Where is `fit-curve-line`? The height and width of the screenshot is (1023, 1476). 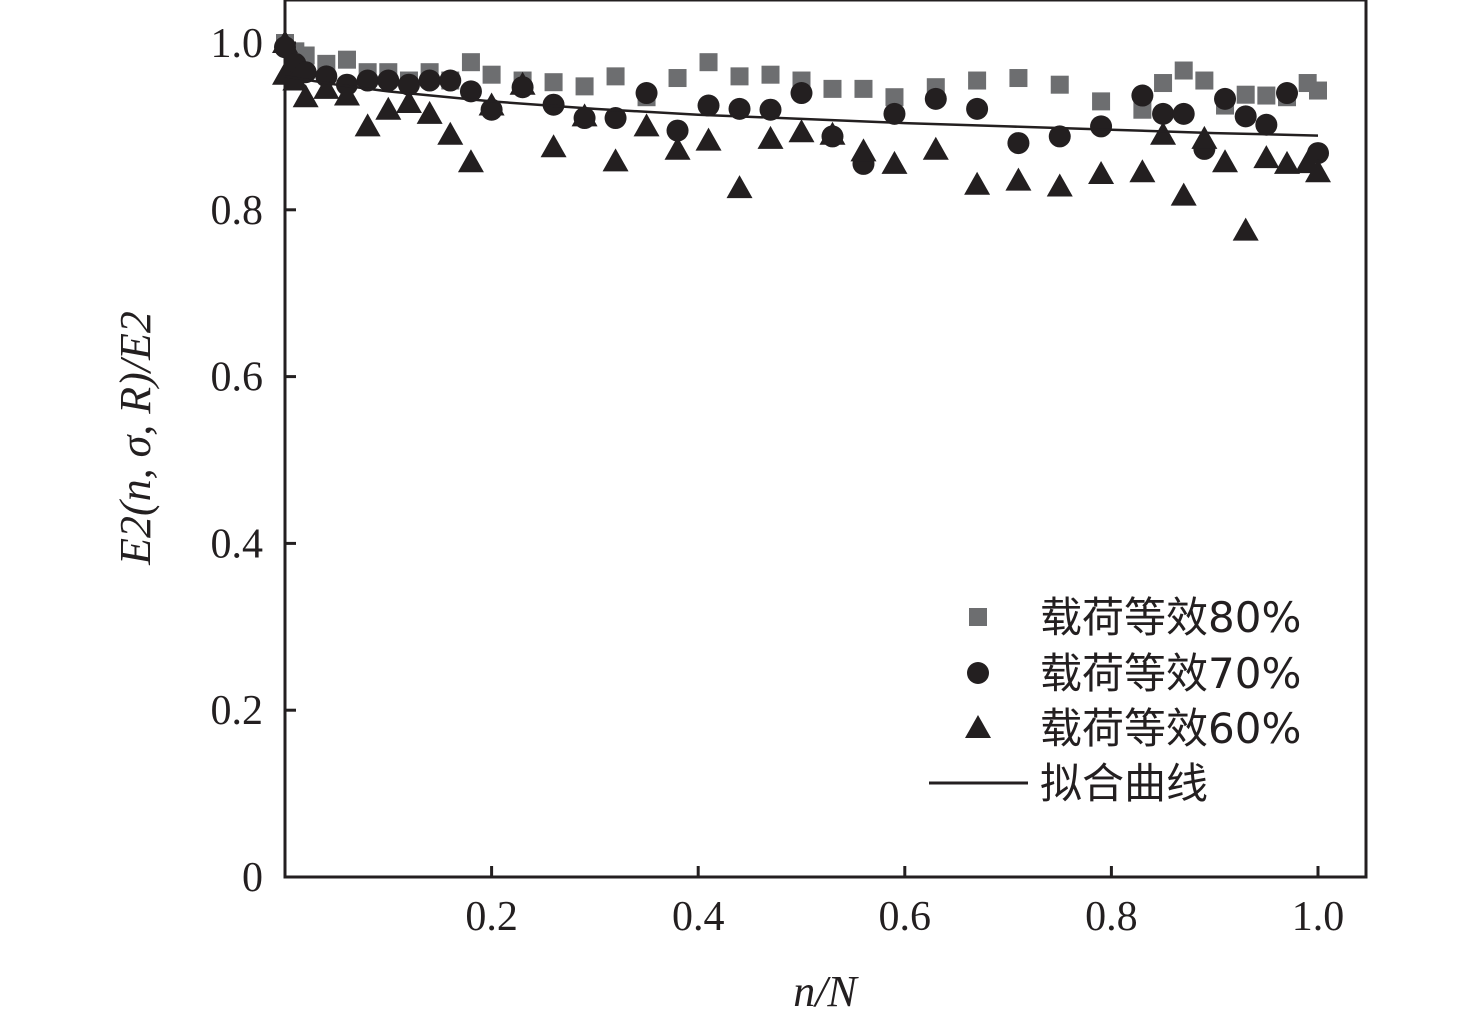 fit-curve-line is located at coordinates (801, 106).